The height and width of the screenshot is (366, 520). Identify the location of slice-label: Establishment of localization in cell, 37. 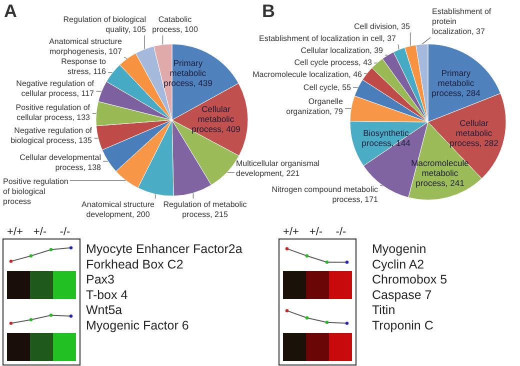
(328, 38).